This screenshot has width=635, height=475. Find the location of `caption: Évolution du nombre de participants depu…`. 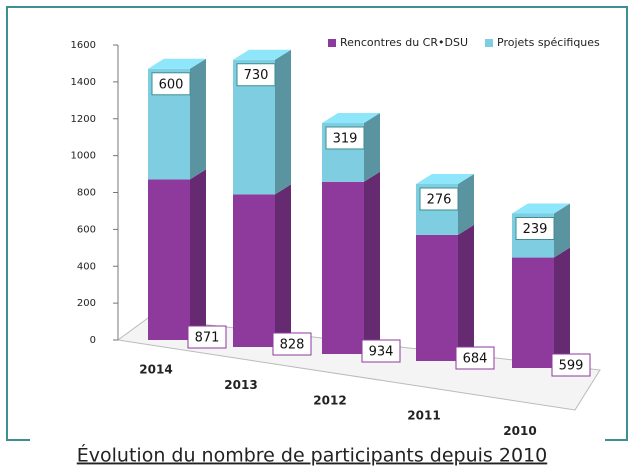

caption: Évolution du nombre de participants depu… is located at coordinates (312, 455).